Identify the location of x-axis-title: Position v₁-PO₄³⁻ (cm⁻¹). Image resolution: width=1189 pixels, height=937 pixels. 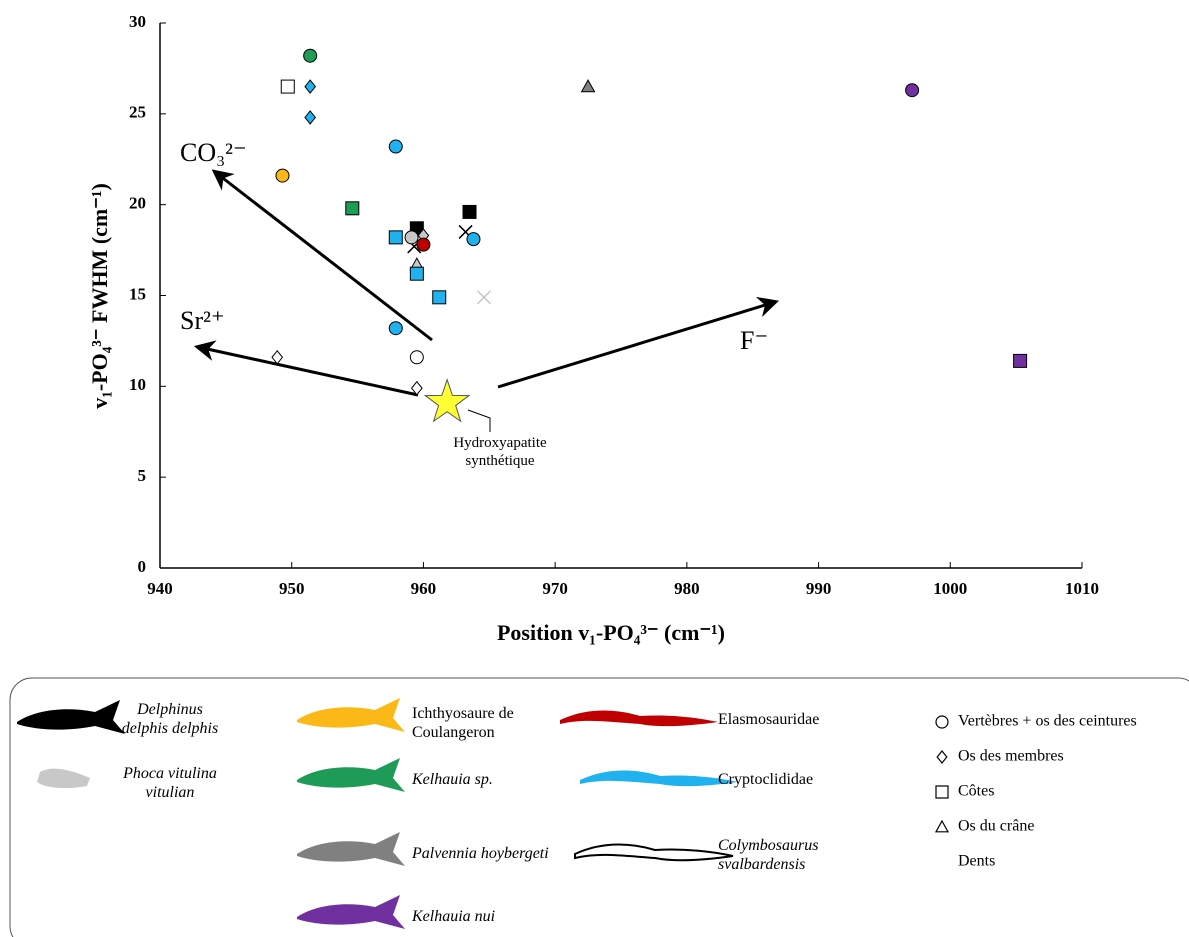
(611, 632).